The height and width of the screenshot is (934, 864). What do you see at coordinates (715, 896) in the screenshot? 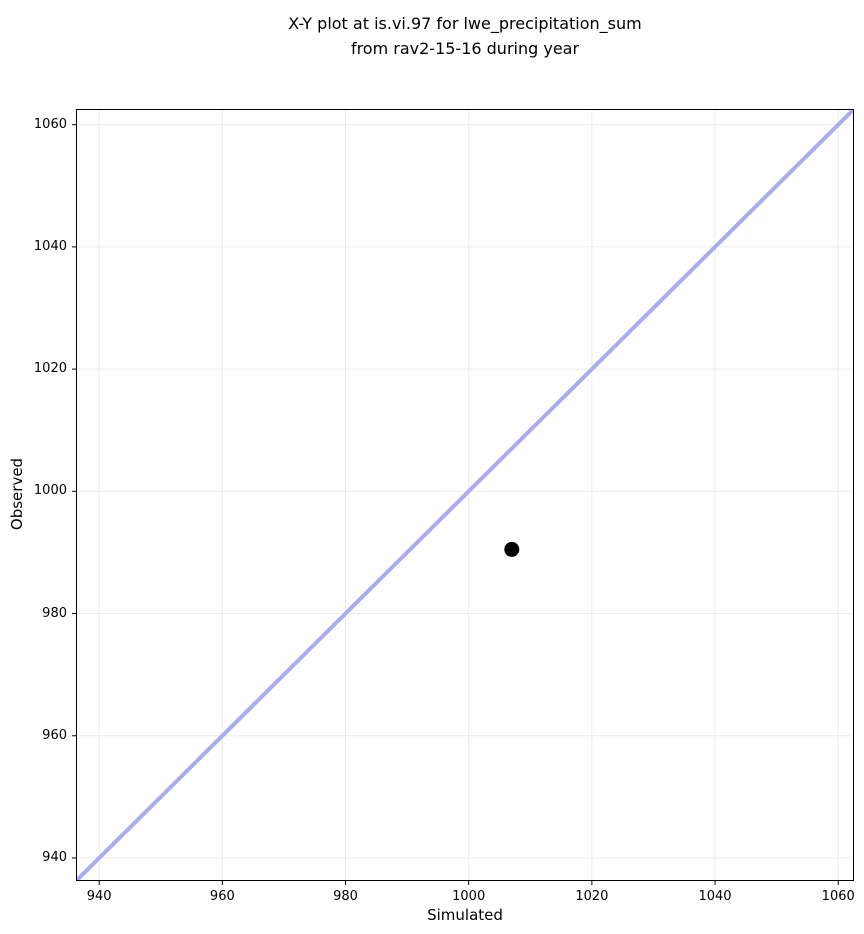
I see `x-tick-label: 1040` at bounding box center [715, 896].